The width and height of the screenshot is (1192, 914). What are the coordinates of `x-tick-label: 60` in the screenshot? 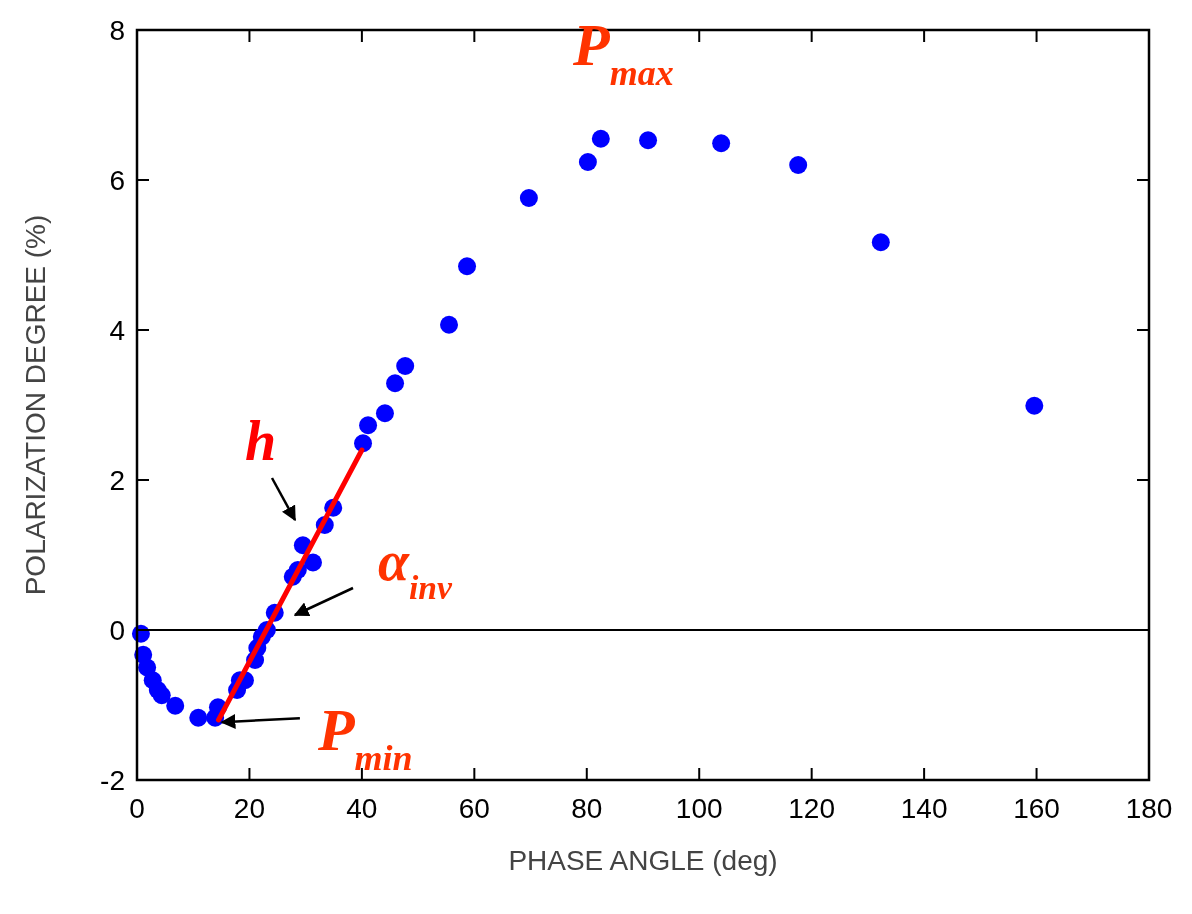 It's located at (474, 808).